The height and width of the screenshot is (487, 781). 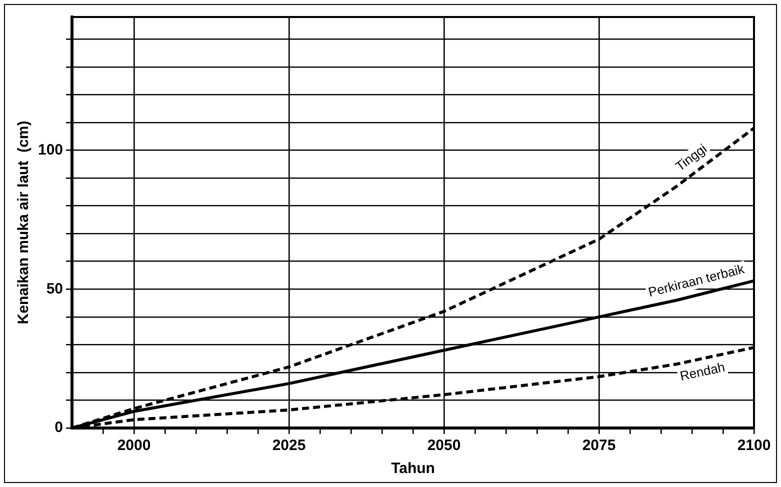 What do you see at coordinates (413, 469) in the screenshot?
I see `x-axis-title: Tahun` at bounding box center [413, 469].